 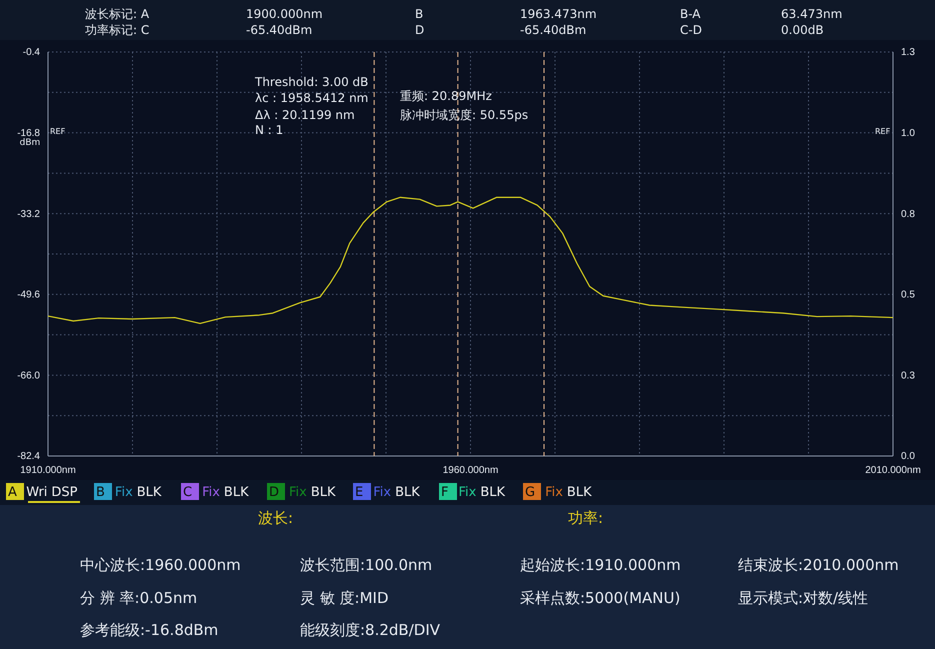 What do you see at coordinates (473, 492) in the screenshot?
I see `text: F Fix BLK` at bounding box center [473, 492].